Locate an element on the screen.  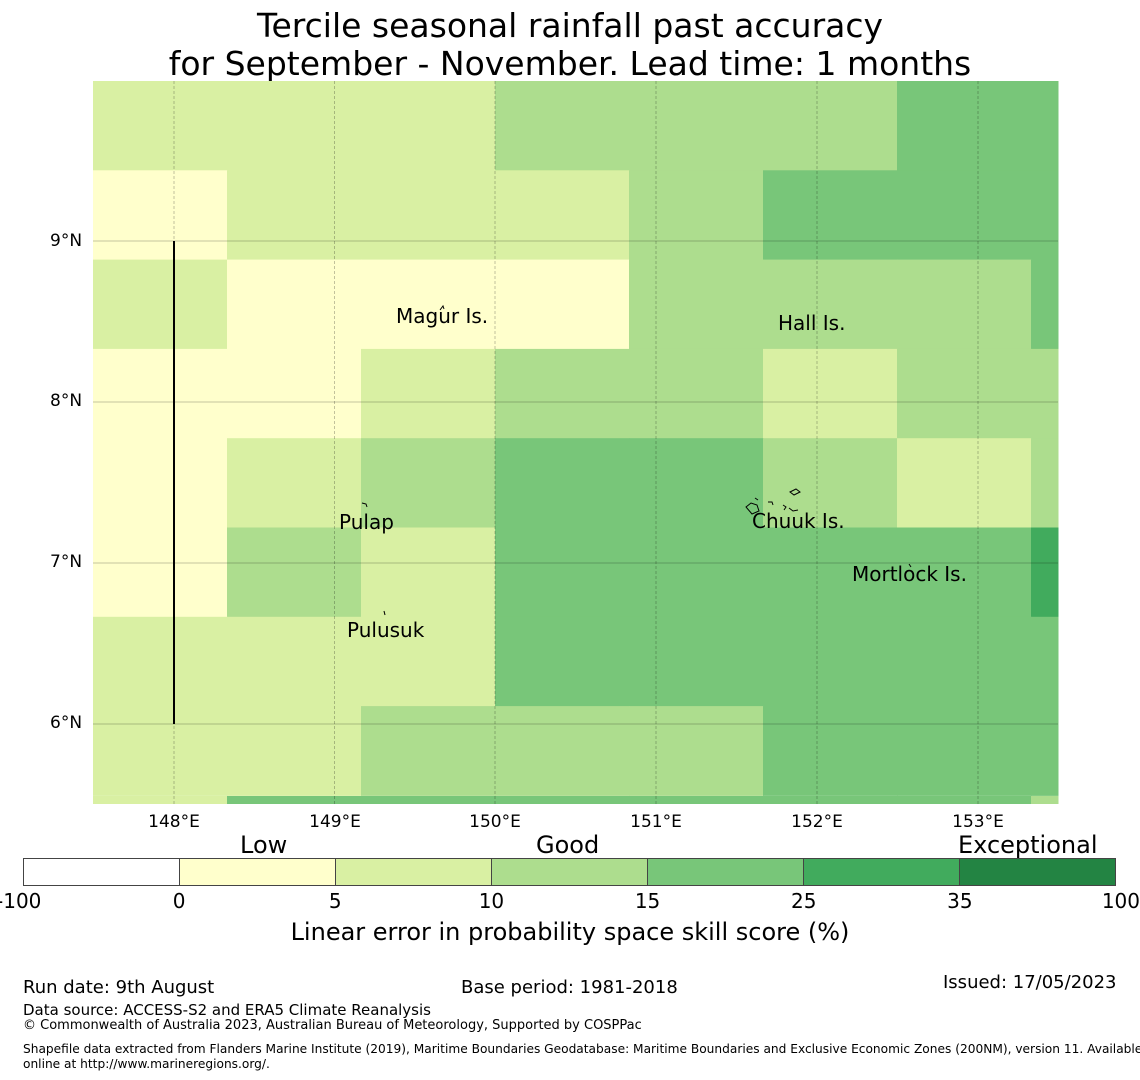
lat-label-9n: 9°N is located at coordinates (66, 241).